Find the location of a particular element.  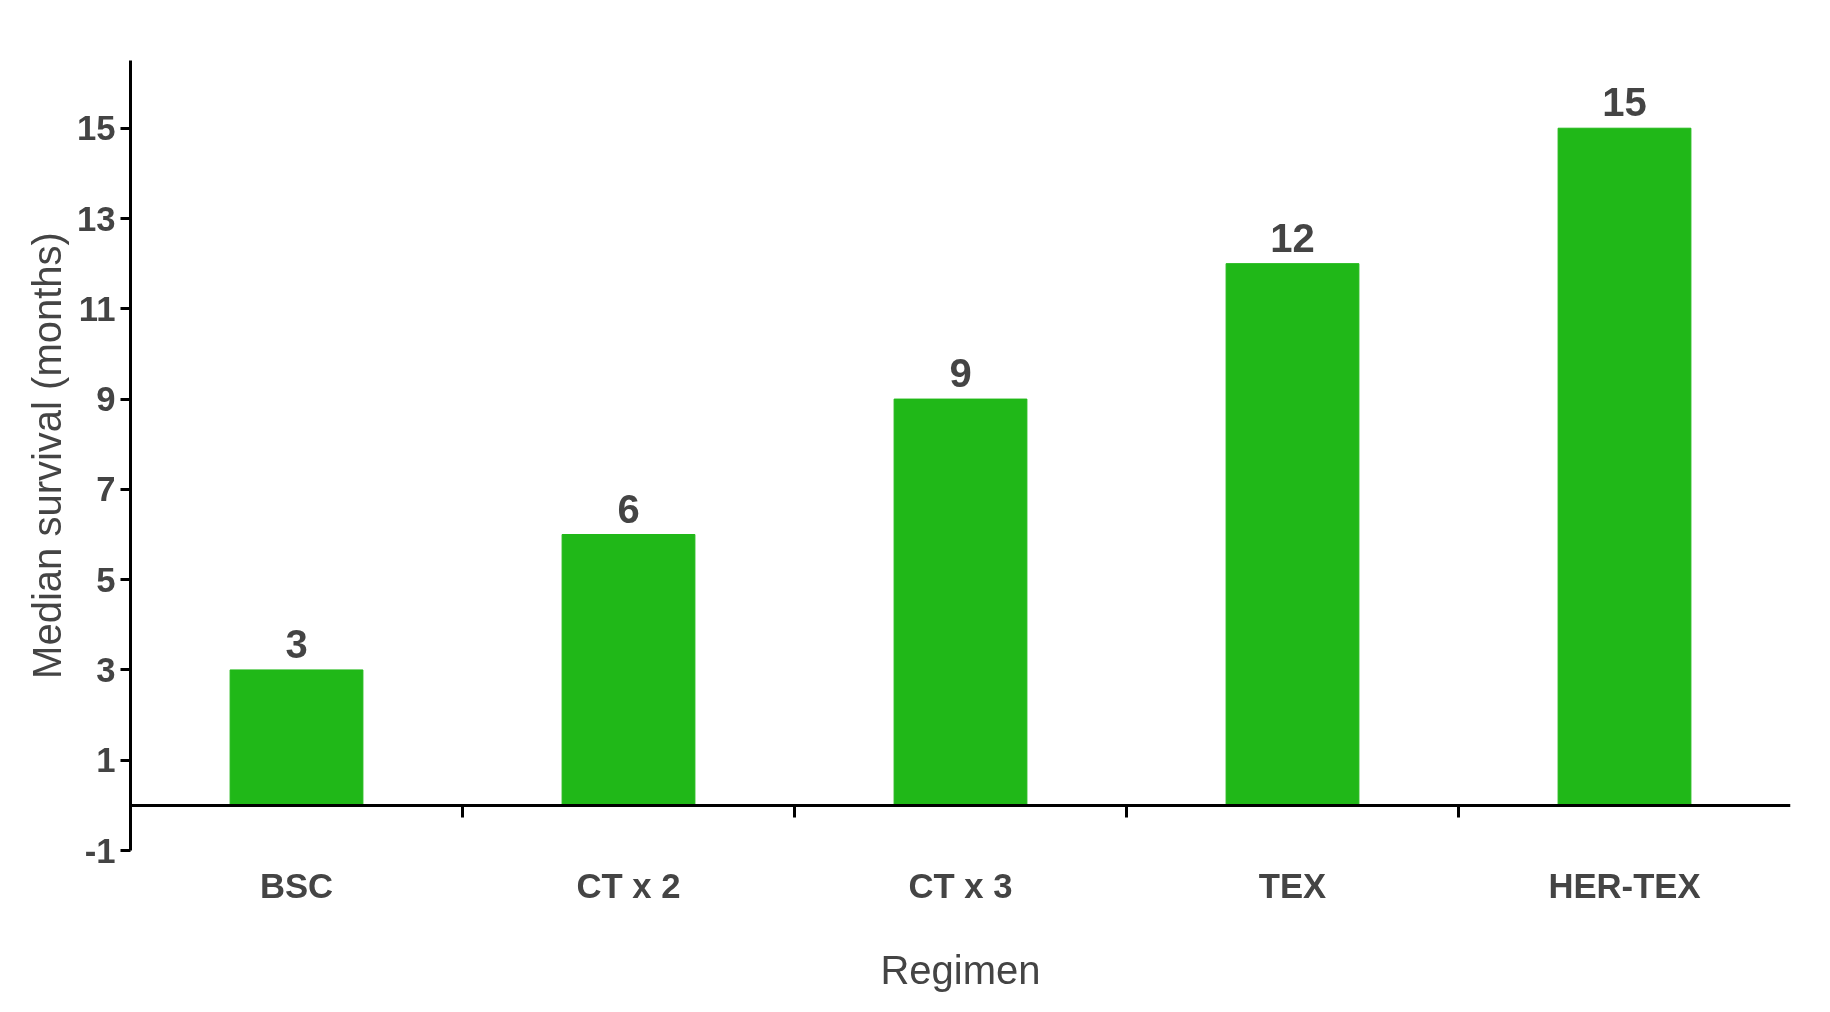

y-tick-label: 9 is located at coordinates (106, 399).